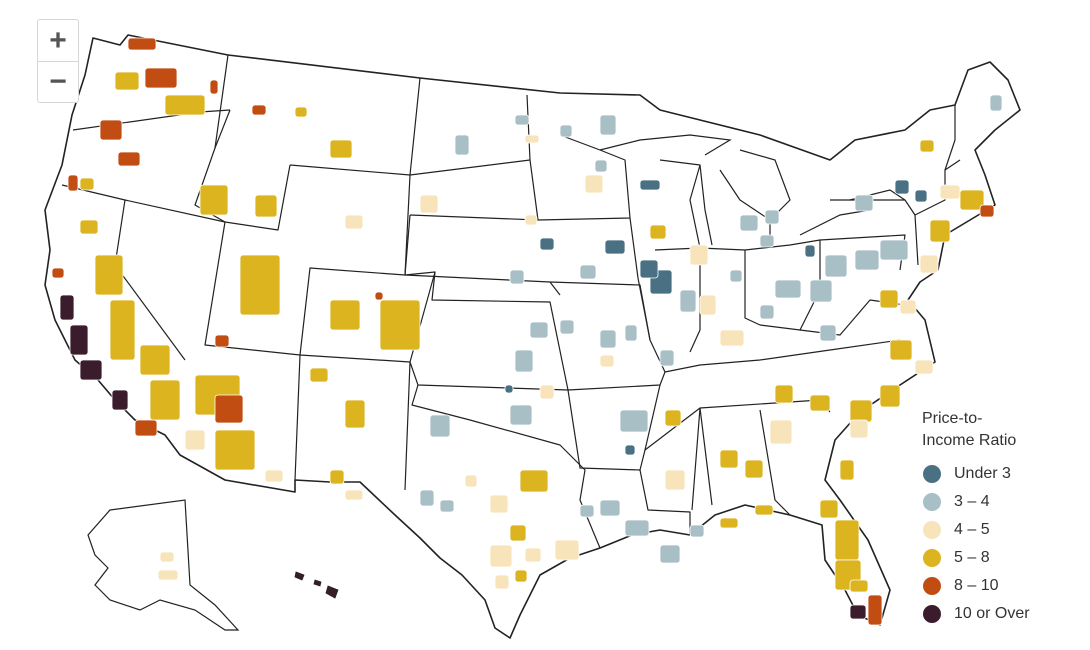 The height and width of the screenshot is (650, 1090). Describe the element at coordinates (58, 41) in the screenshot. I see `zoom-in-button: +` at that location.